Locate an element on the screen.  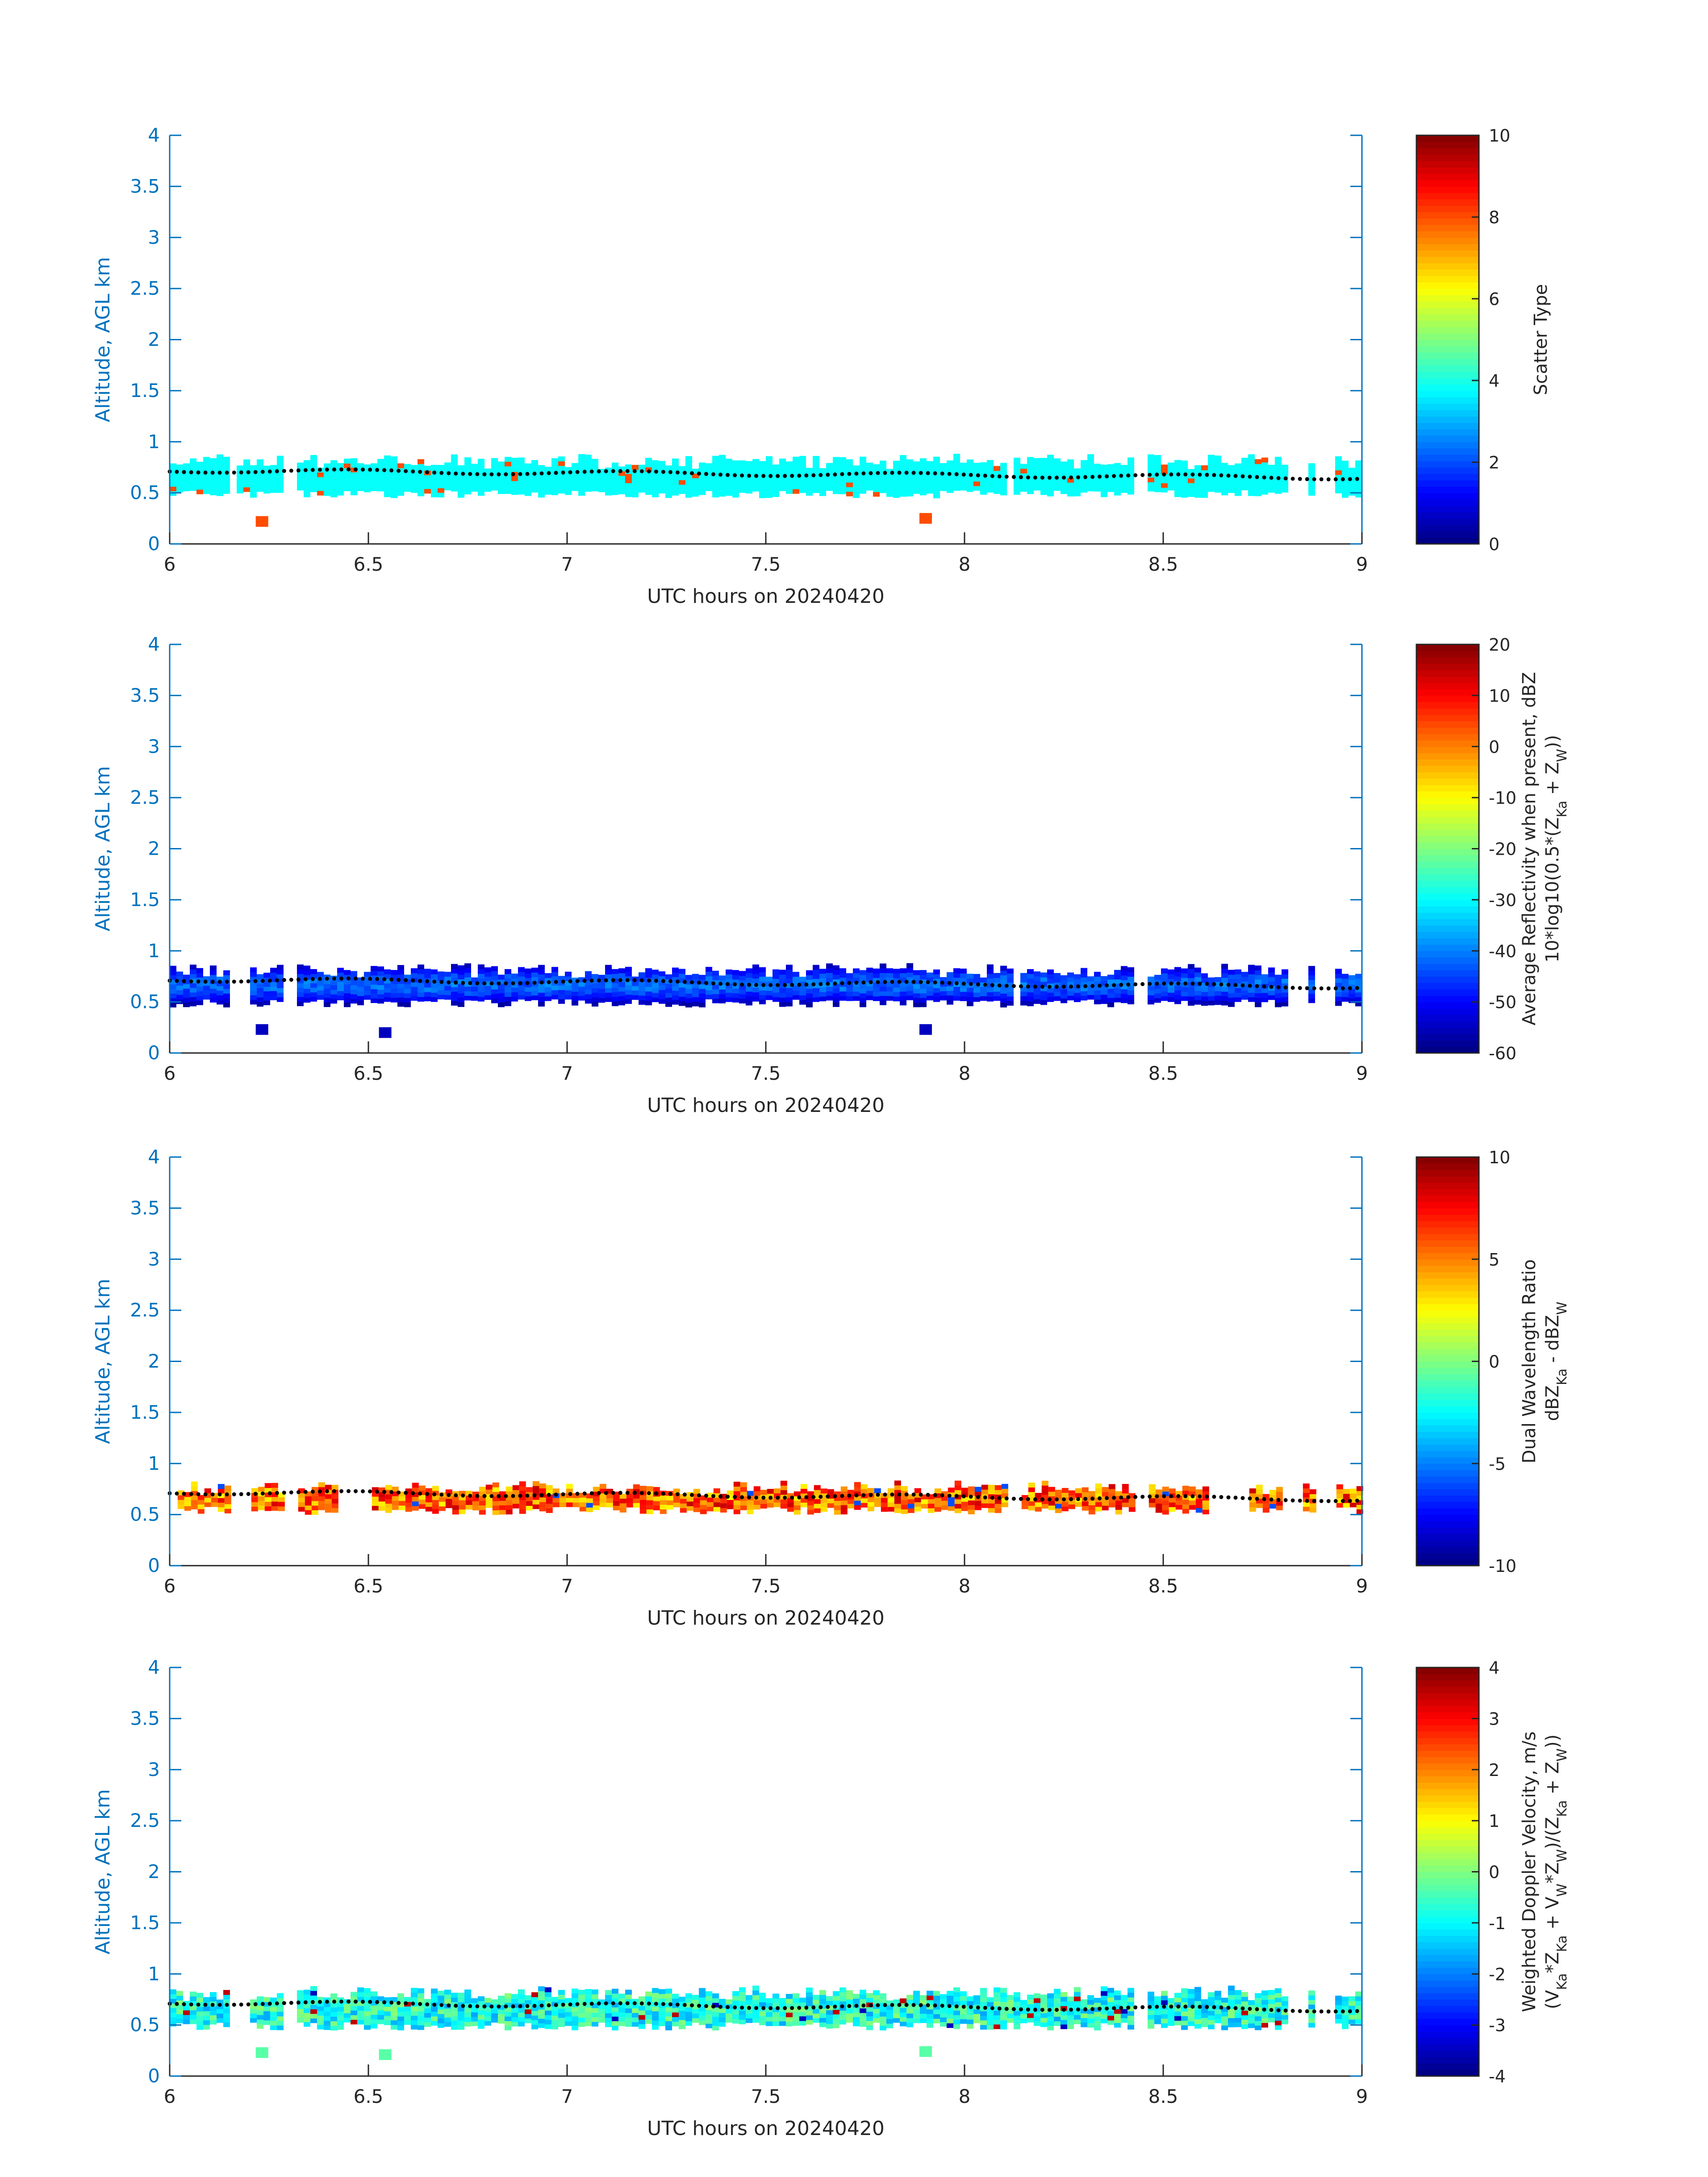
x-axis-label: UTC hours on 20240420 is located at coordinates (766, 596).